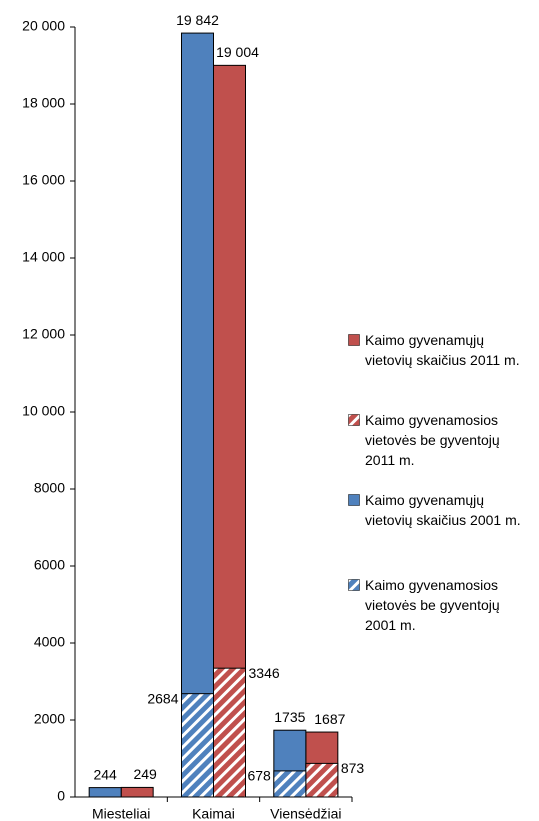 The image size is (539, 821). I want to click on y-tick-label: 2000, so click(49, 719).